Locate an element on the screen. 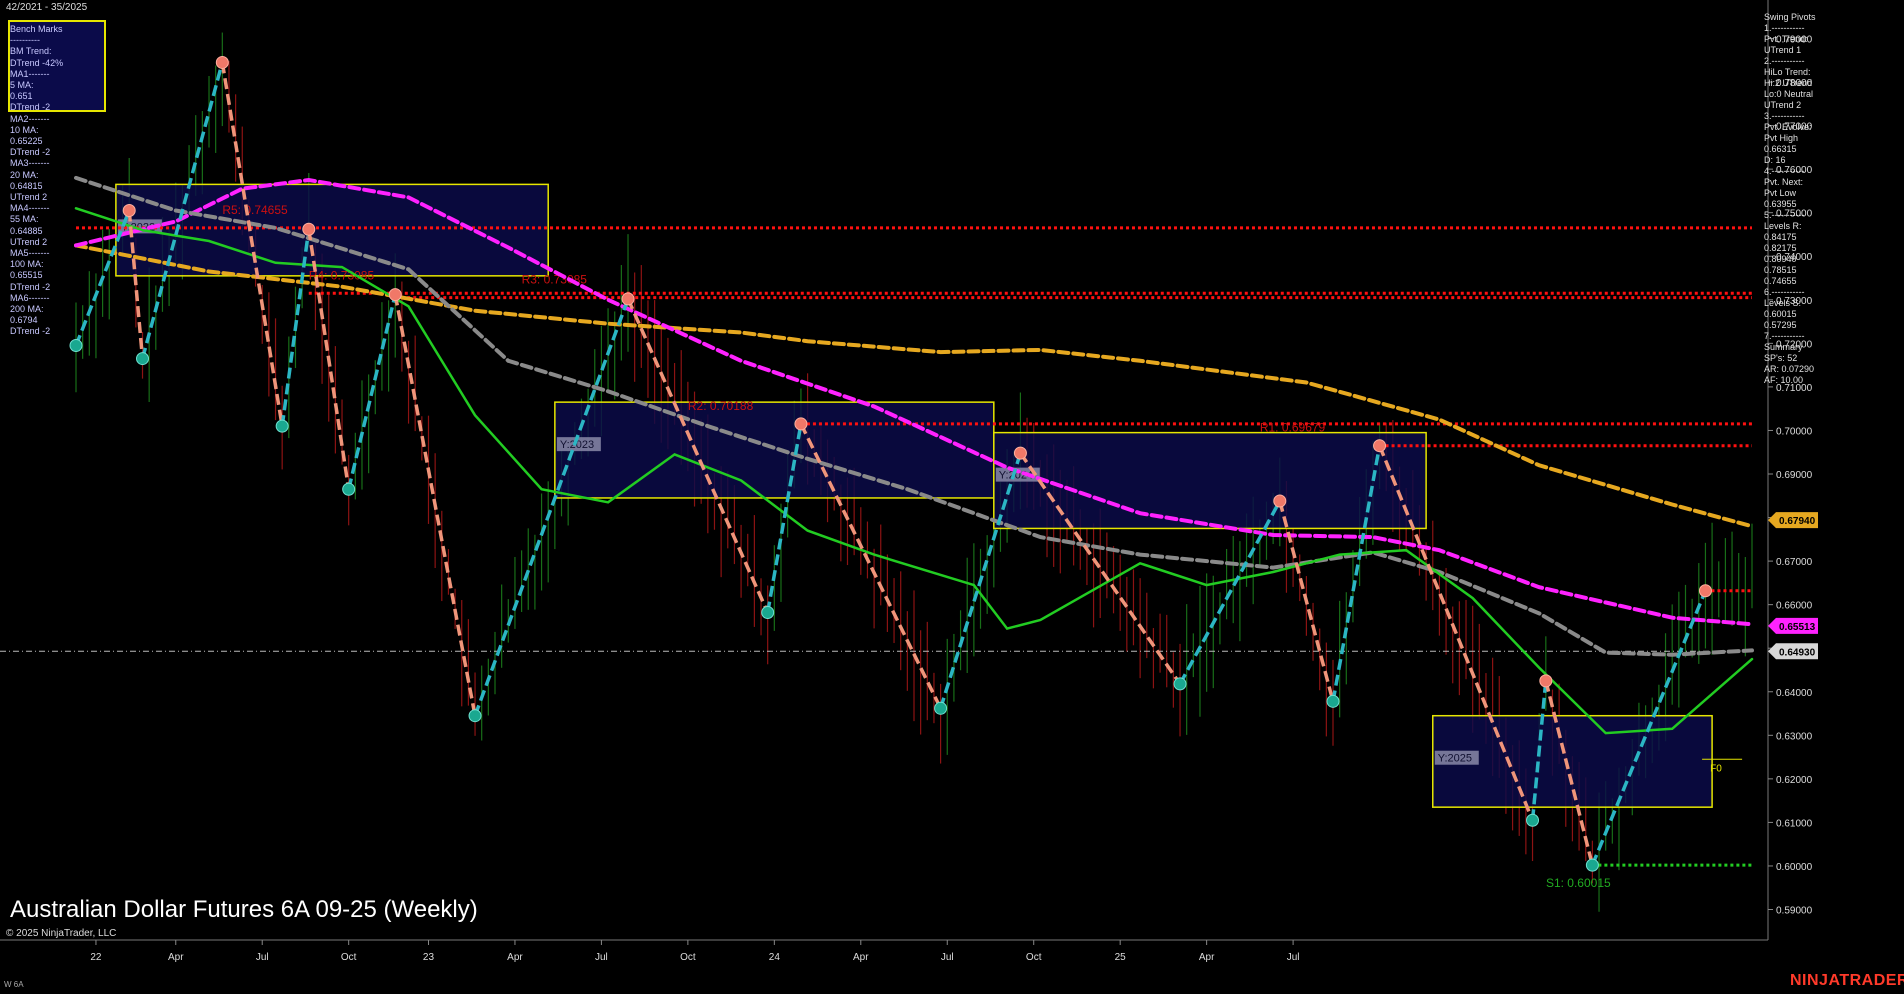  y-tick-label: 0.72000 is located at coordinates (1794, 344).